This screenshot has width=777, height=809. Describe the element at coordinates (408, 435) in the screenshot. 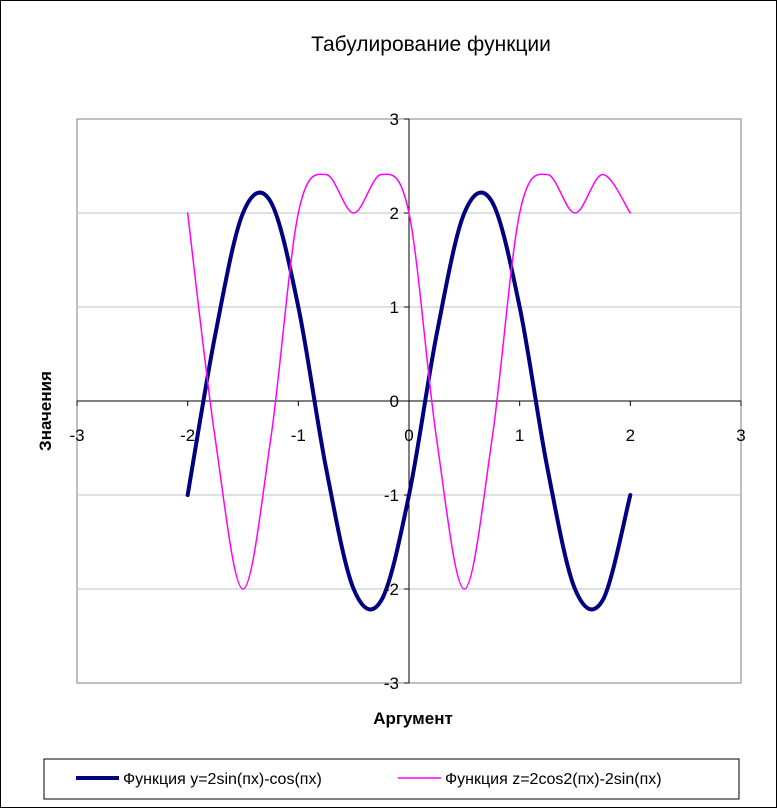

I see `x-tick-label: 0` at that location.